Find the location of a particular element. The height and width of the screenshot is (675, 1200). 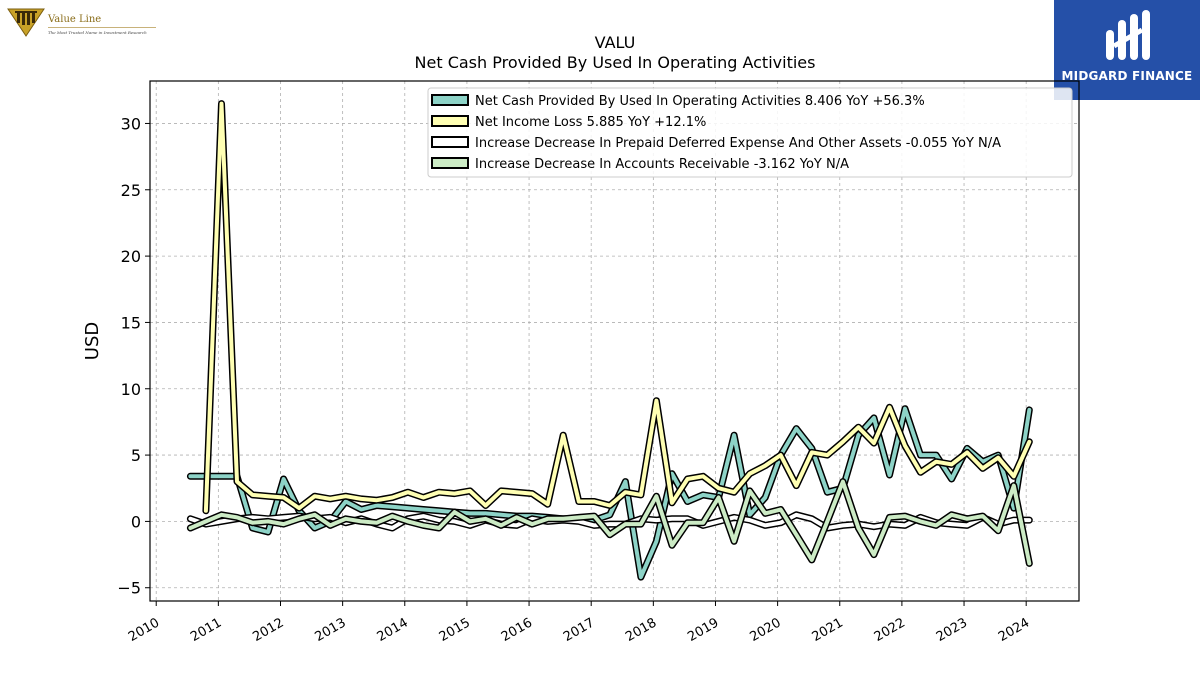

legend-box is located at coordinates (750, 132).